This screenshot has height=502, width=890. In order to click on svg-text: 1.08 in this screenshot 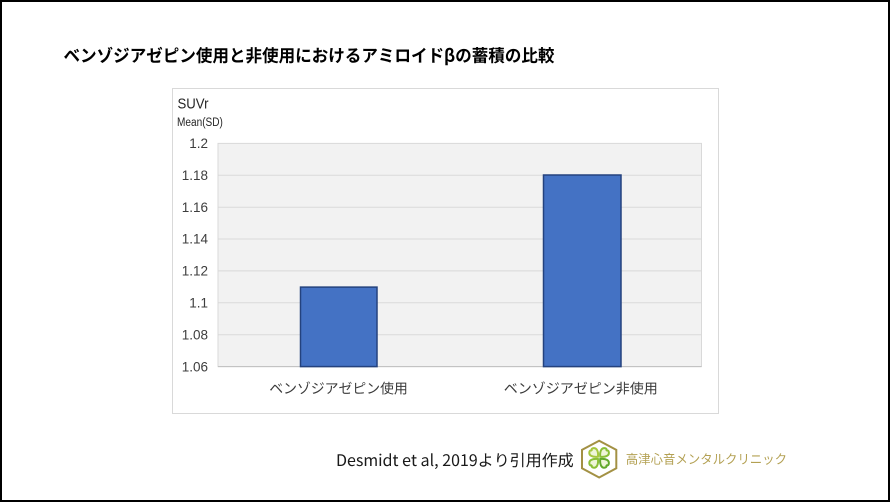, I will do `click(195, 334)`.